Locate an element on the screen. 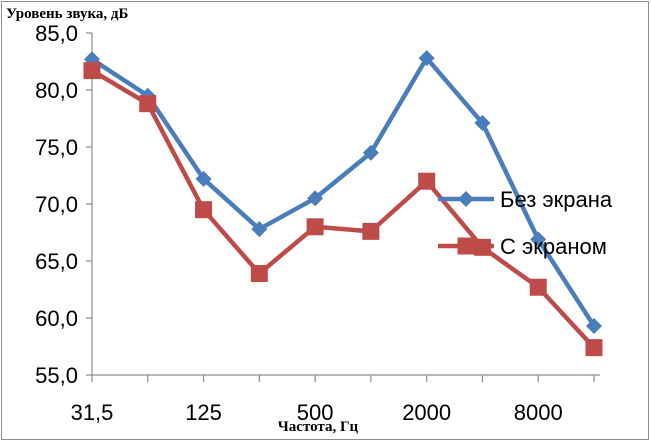 The height and width of the screenshot is (442, 651). y-tick-label: 85,0 is located at coordinates (56, 33).